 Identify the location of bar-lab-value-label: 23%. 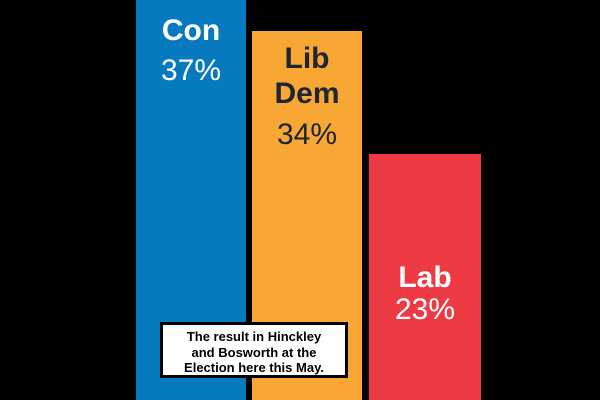
(425, 309).